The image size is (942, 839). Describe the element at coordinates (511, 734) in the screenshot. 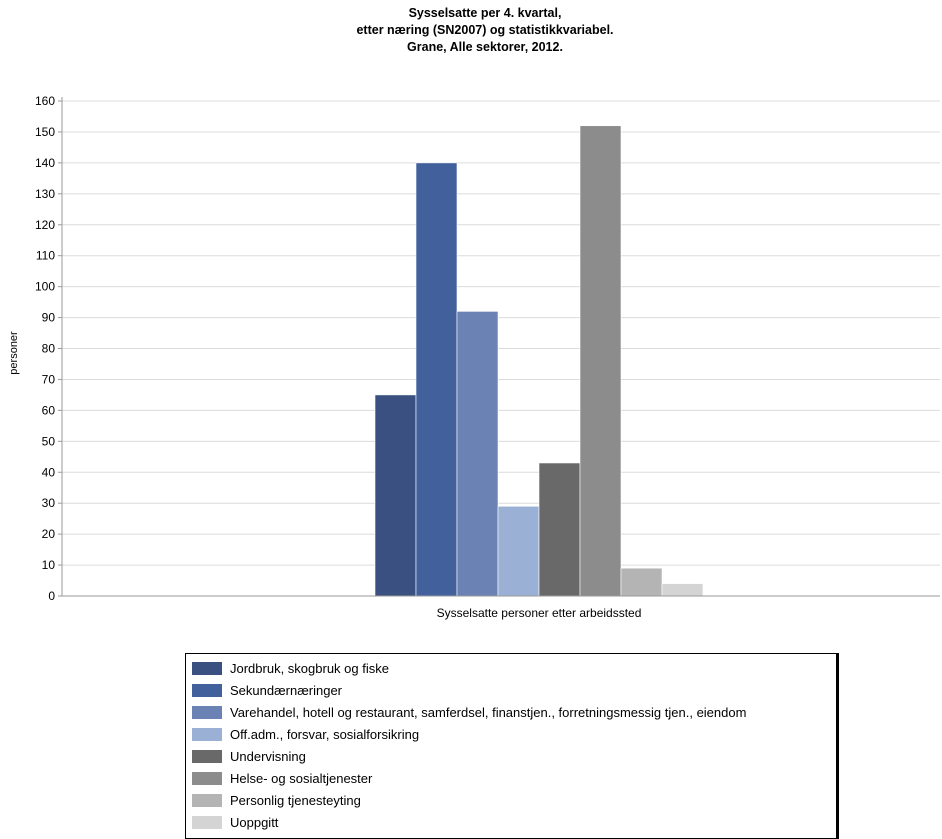

I see `legend-item: Off.adm., forsvar, sosialforsikring` at that location.